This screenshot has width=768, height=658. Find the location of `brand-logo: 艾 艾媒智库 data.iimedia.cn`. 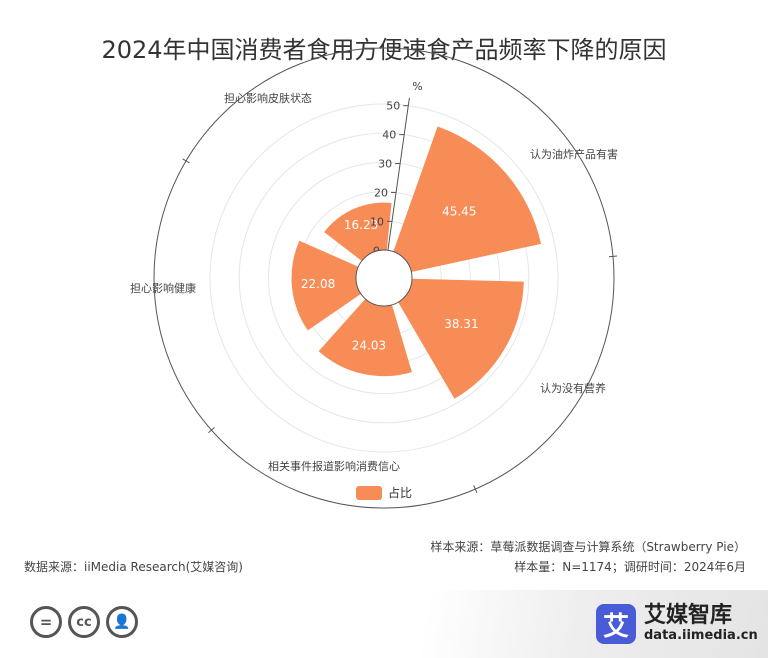

brand-logo: 艾 艾媒智库 data.iimedia.cn is located at coordinates (677, 624).